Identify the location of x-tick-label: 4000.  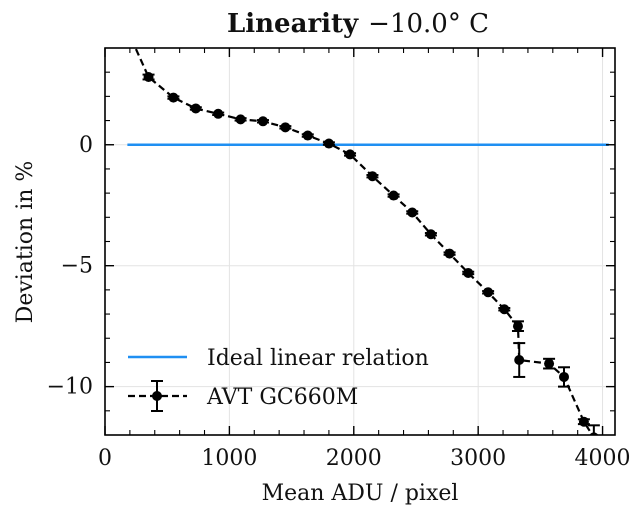
(603, 458).